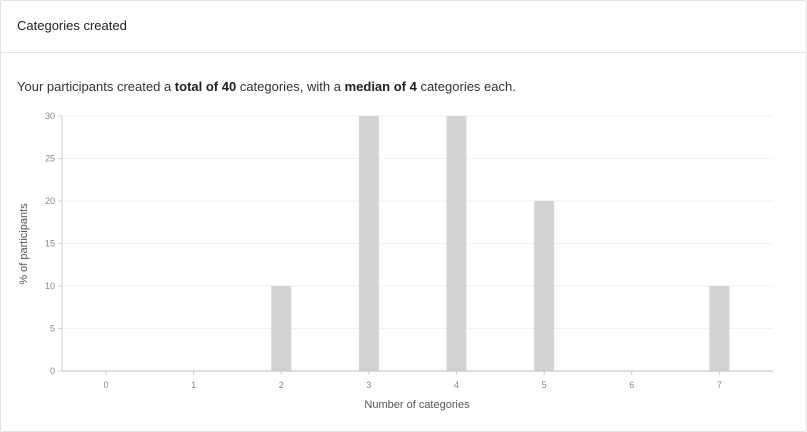  I want to click on summary-middle: categories, with a, so click(290, 86).